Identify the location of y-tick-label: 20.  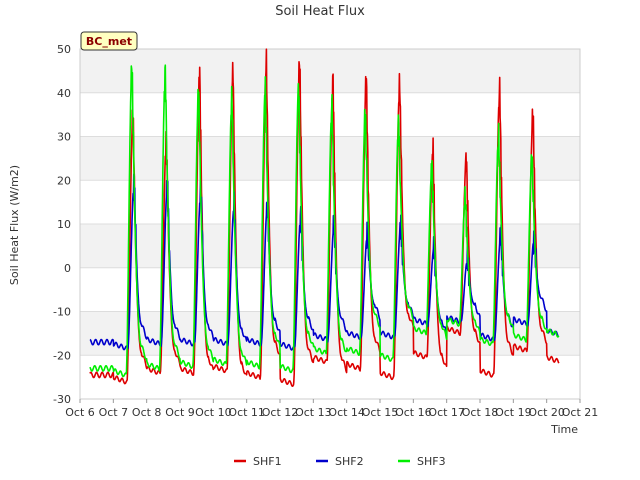
(64, 180).